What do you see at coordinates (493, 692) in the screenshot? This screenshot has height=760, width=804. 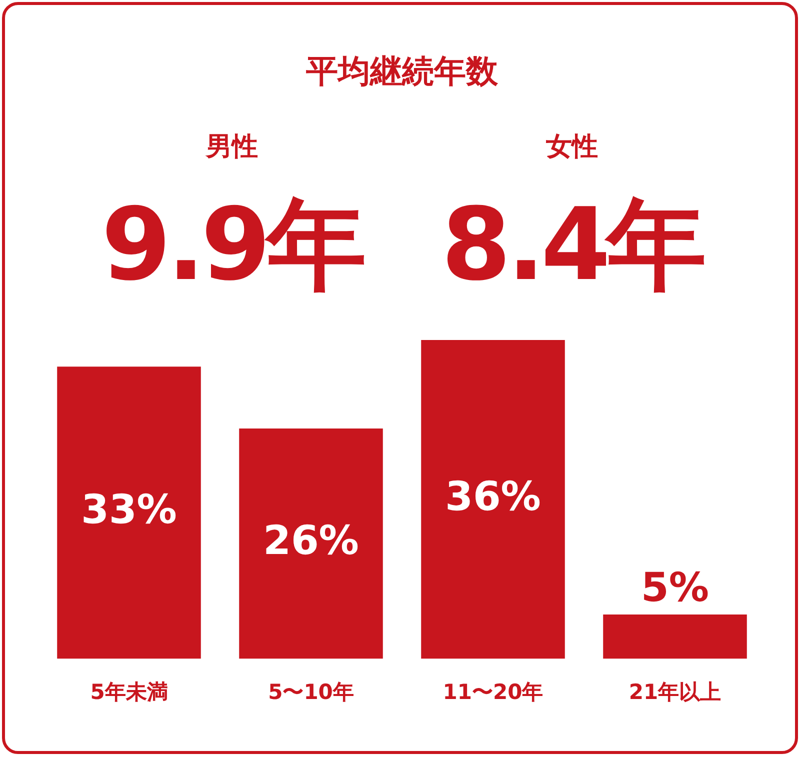 I see `x-tick-label: 11〜20年` at bounding box center [493, 692].